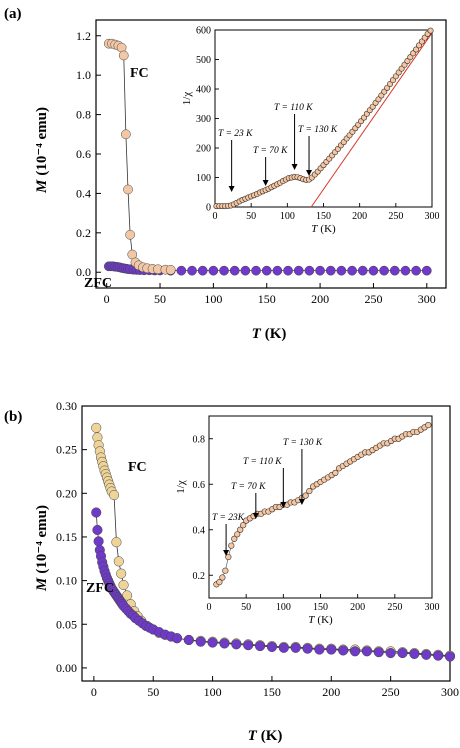 Image resolution: width=460 pixels, height=748 pixels. Describe the element at coordinates (323, 216) in the screenshot. I see `panel-a-inset-xtick-label: 150` at that location.